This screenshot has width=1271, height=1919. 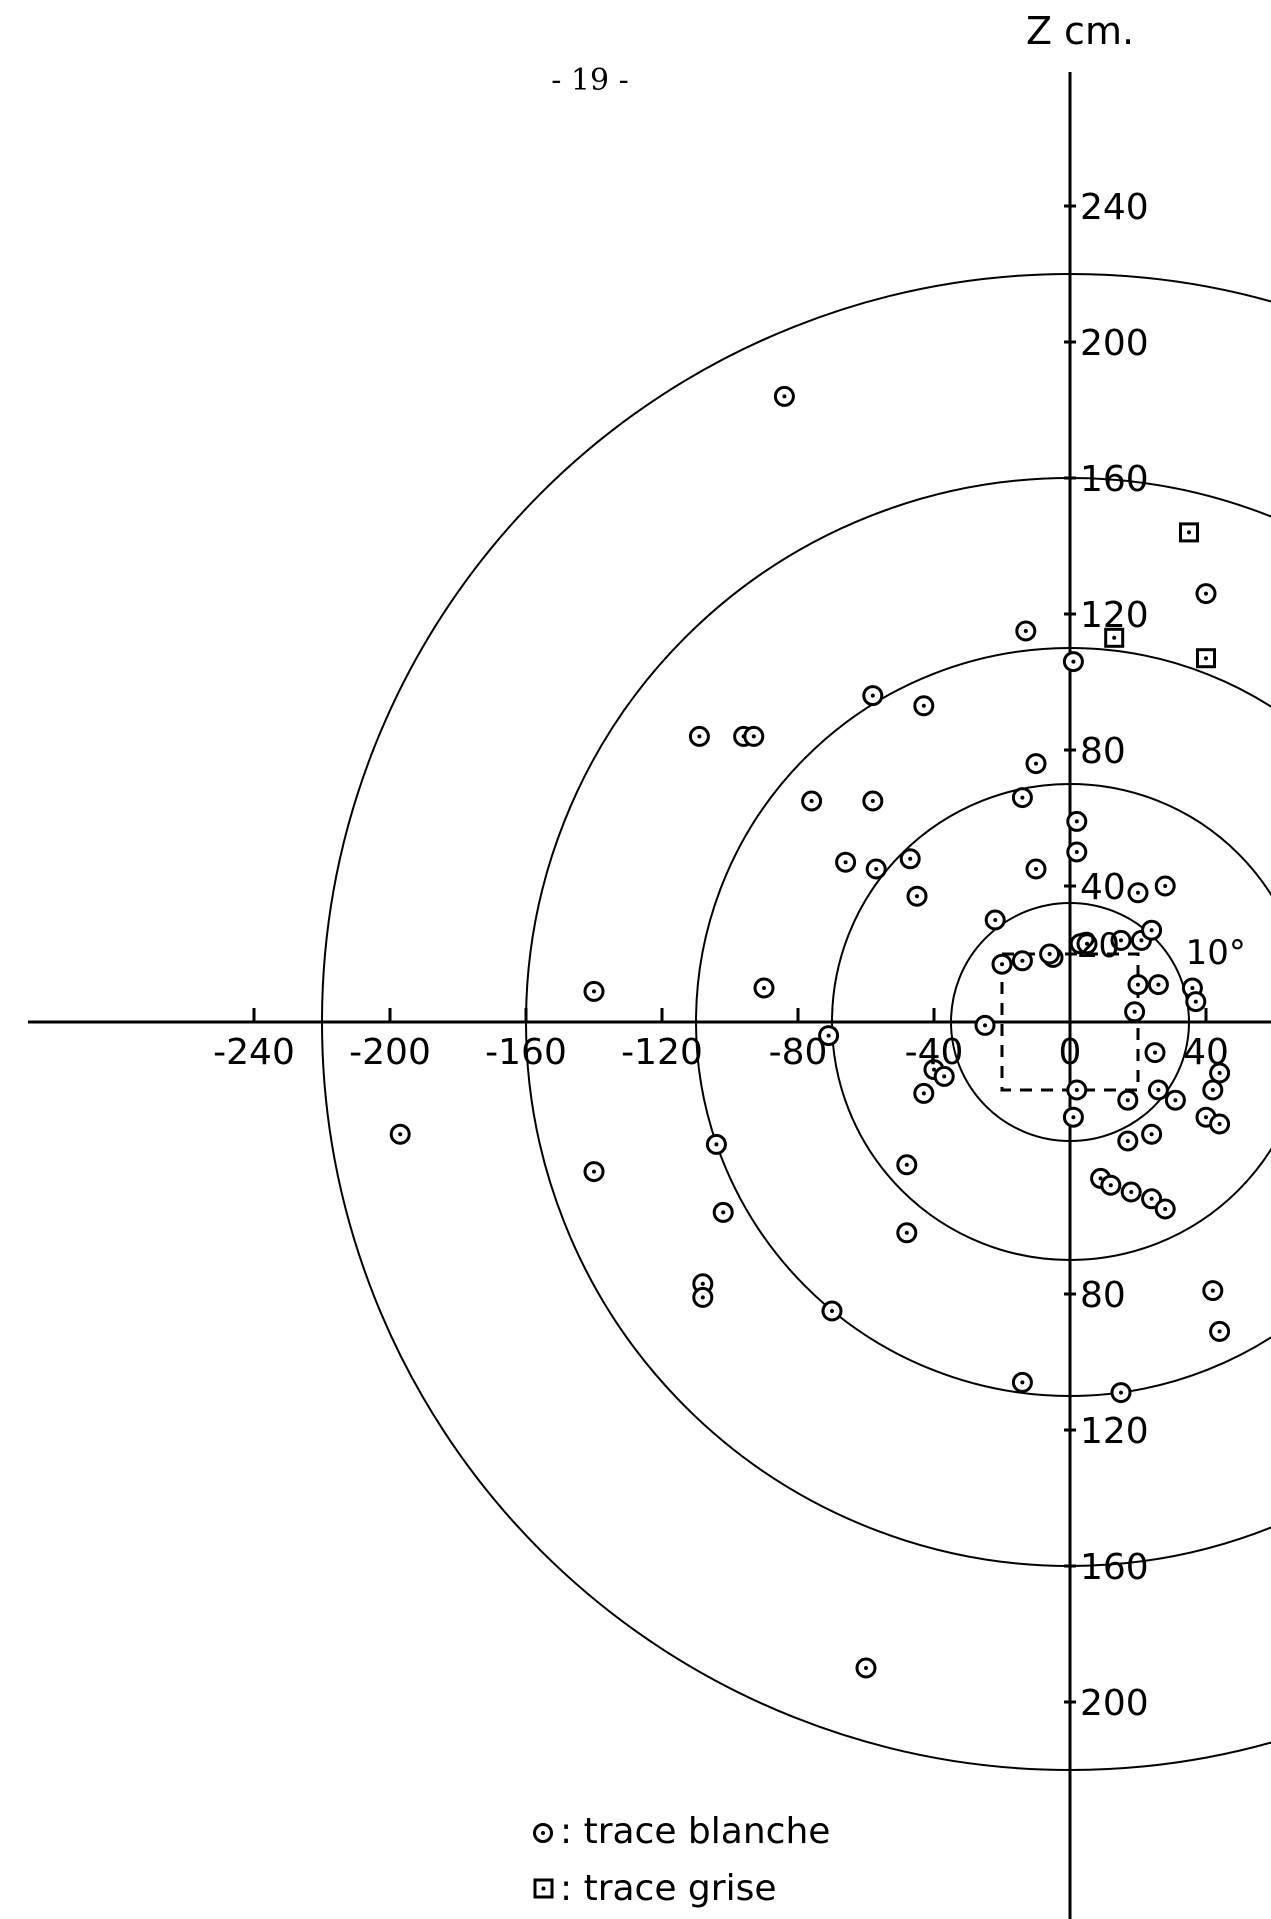 I want to click on legend-circle-marker-dot, so click(x=543, y=1833).